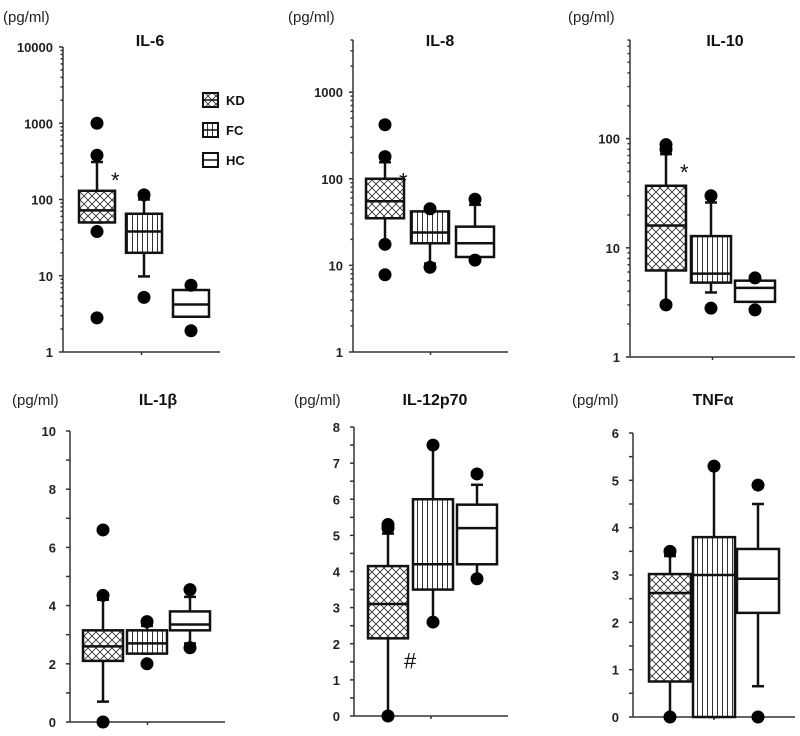 This screenshot has height=736, width=800. I want to click on panel-il-6: (pg/ml) IL-6 1 10 100 1000 10000 *, so click(111, 184).